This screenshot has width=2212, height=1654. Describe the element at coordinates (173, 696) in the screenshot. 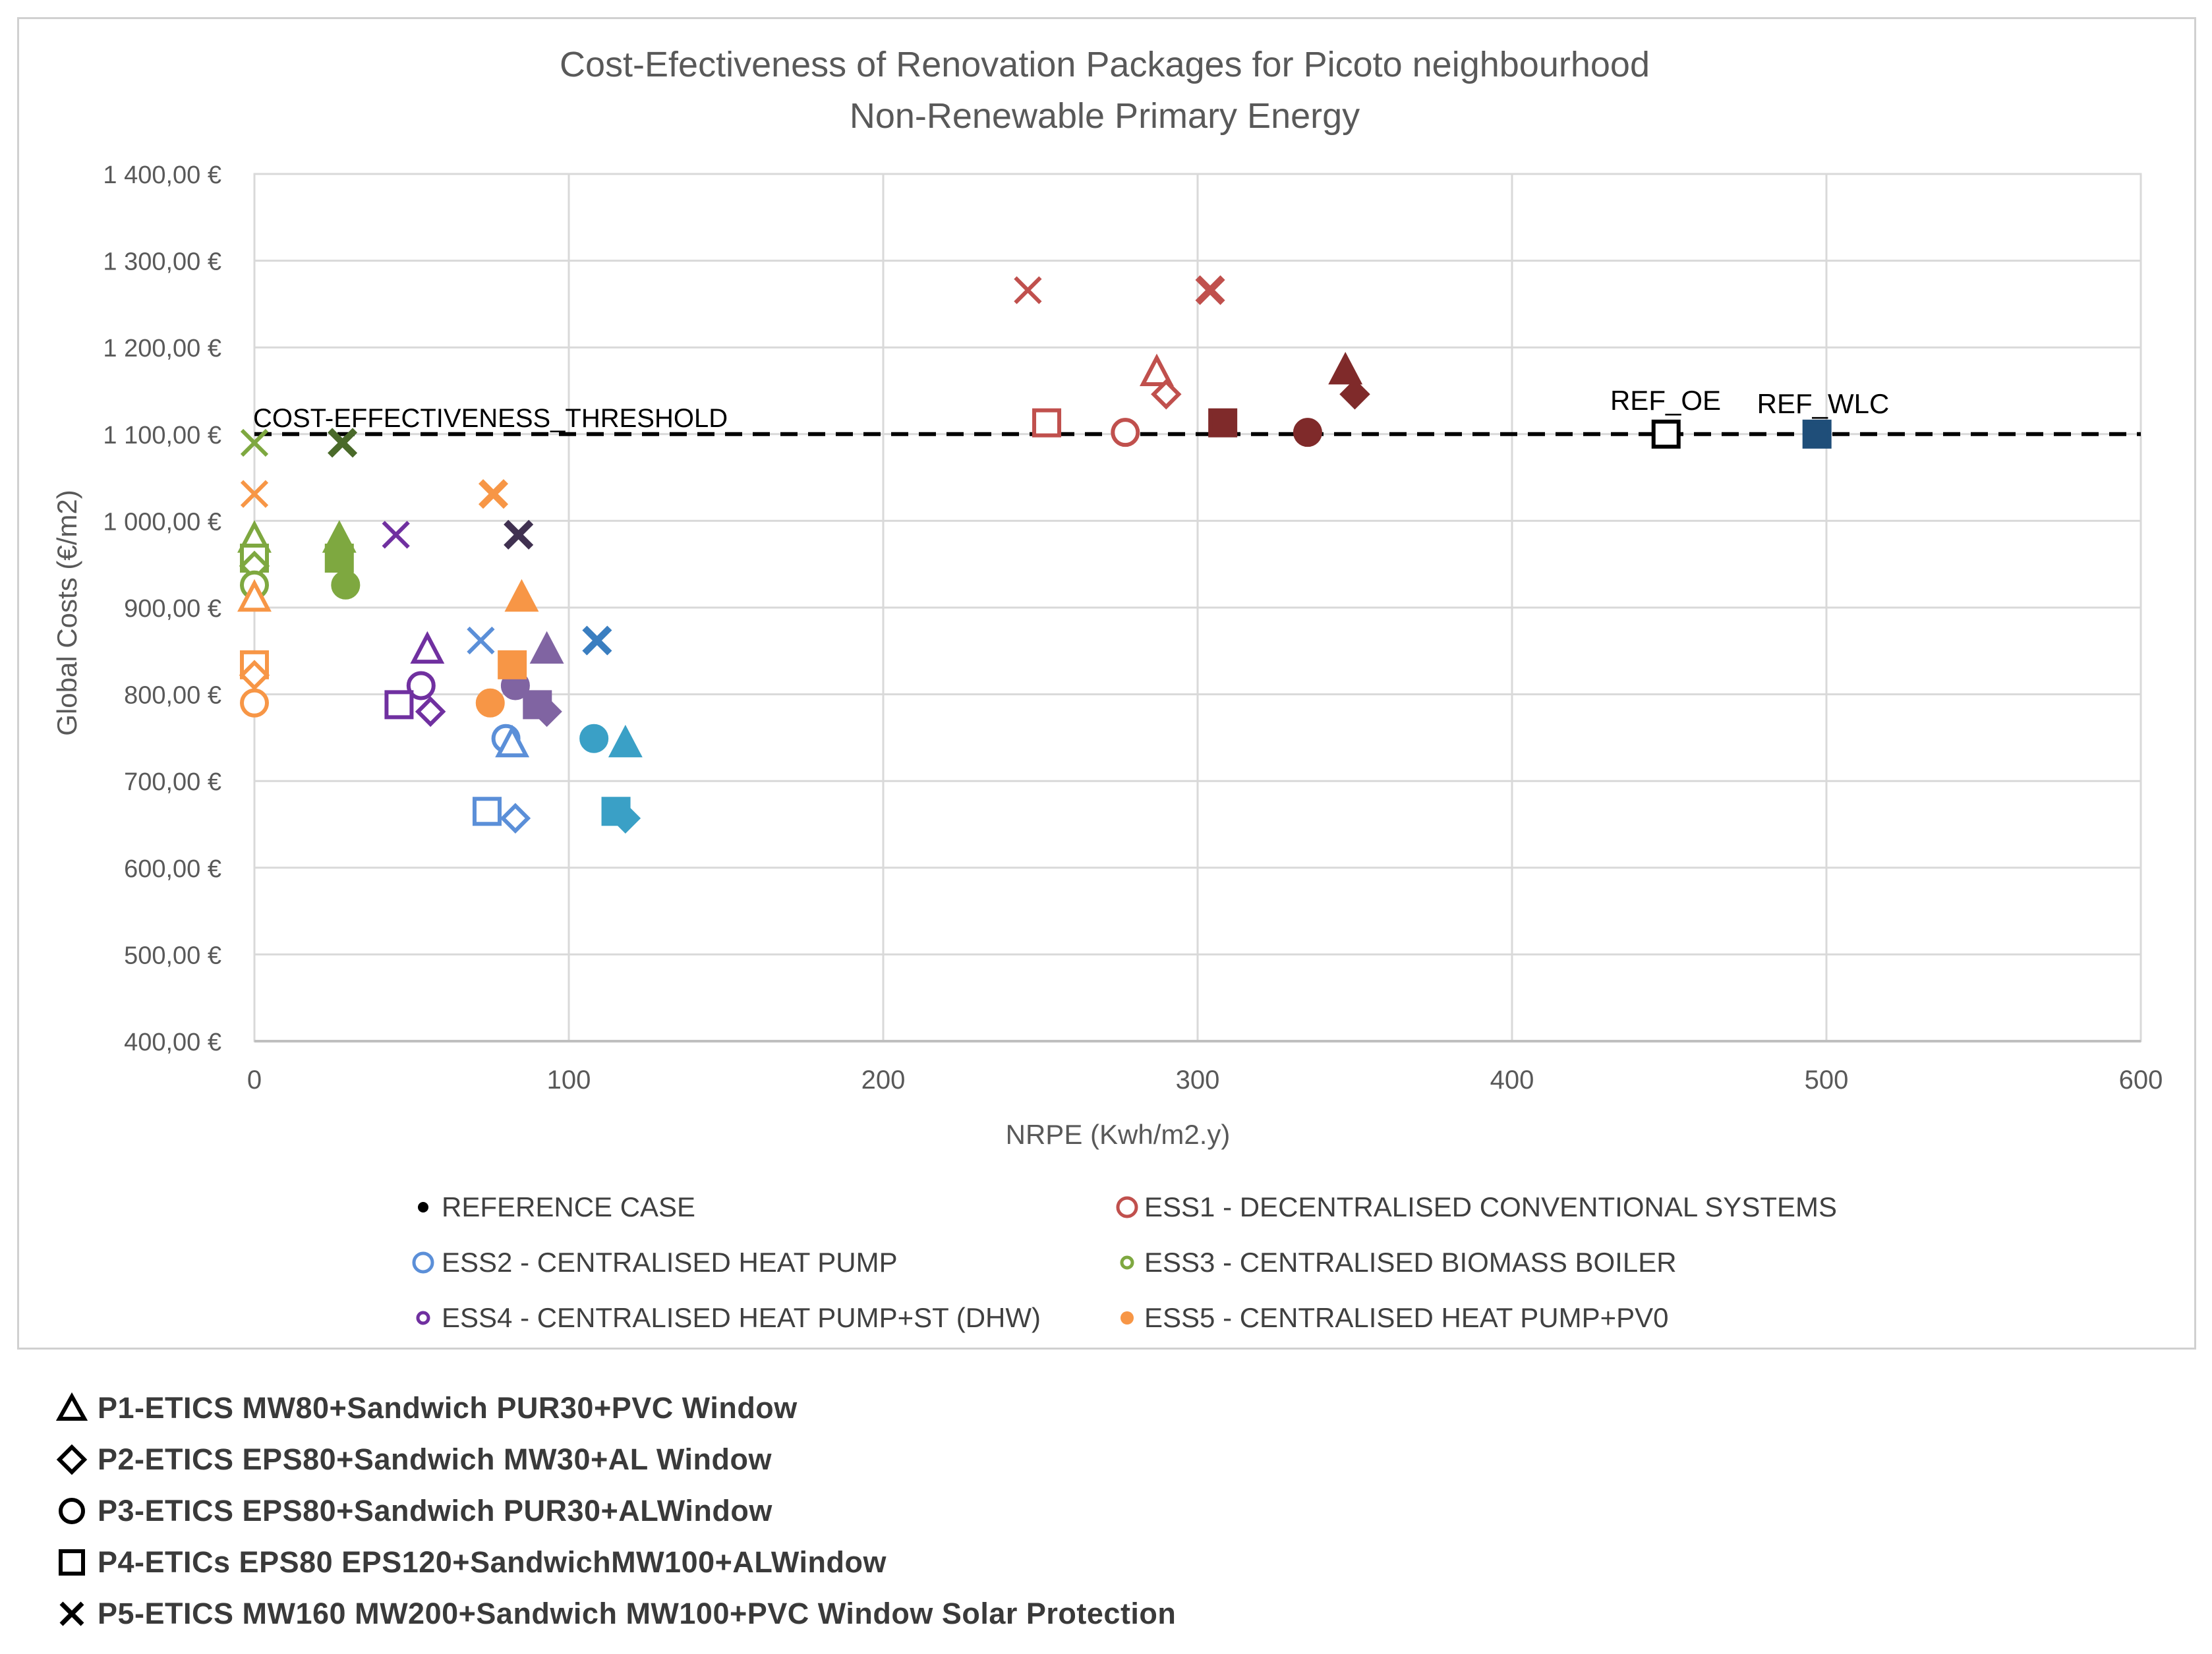

I see `y-tick-label: 800,00 €` at that location.